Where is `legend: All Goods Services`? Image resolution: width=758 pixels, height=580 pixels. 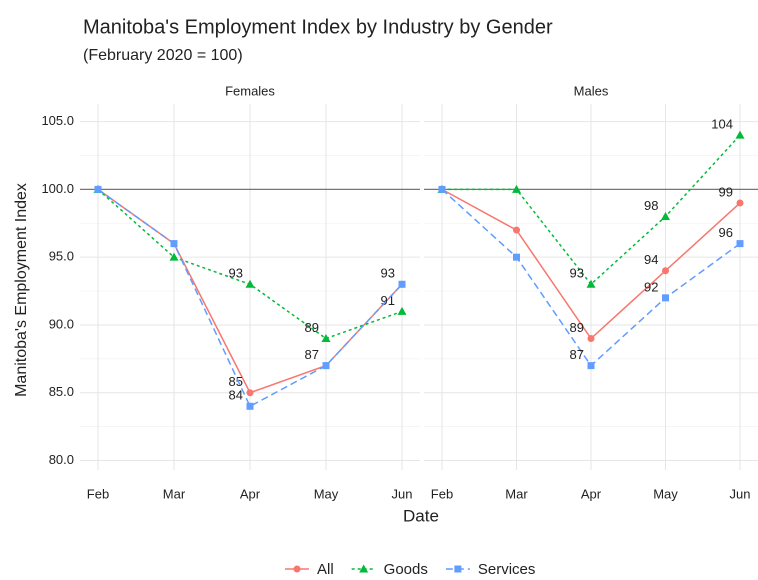 legend: All Goods Services is located at coordinates (410, 569).